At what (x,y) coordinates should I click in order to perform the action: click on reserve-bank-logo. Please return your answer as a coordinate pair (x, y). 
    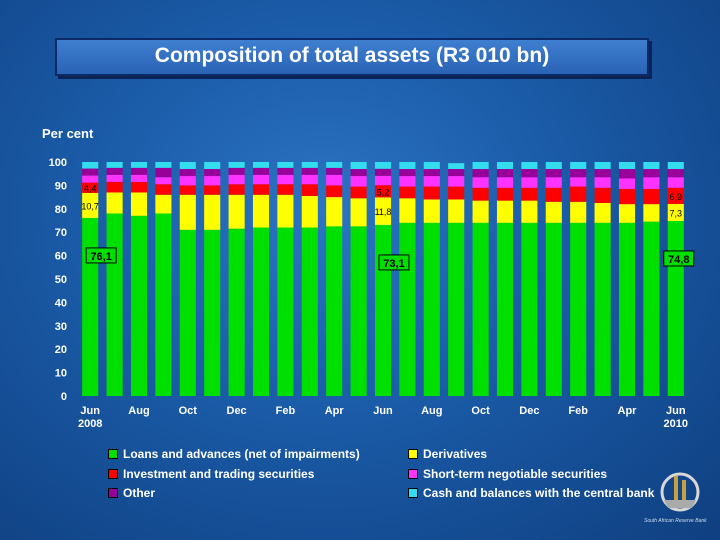
    Looking at the image, I should click on (680, 492).